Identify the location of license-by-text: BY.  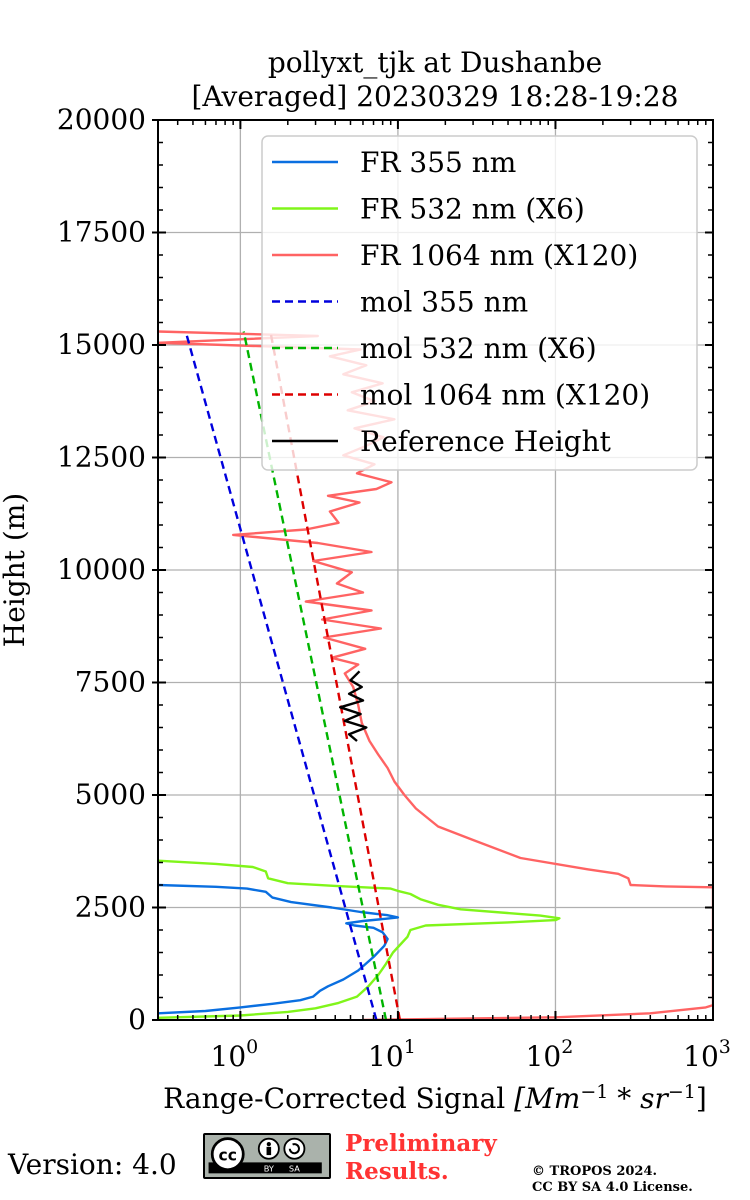
(269, 1169).